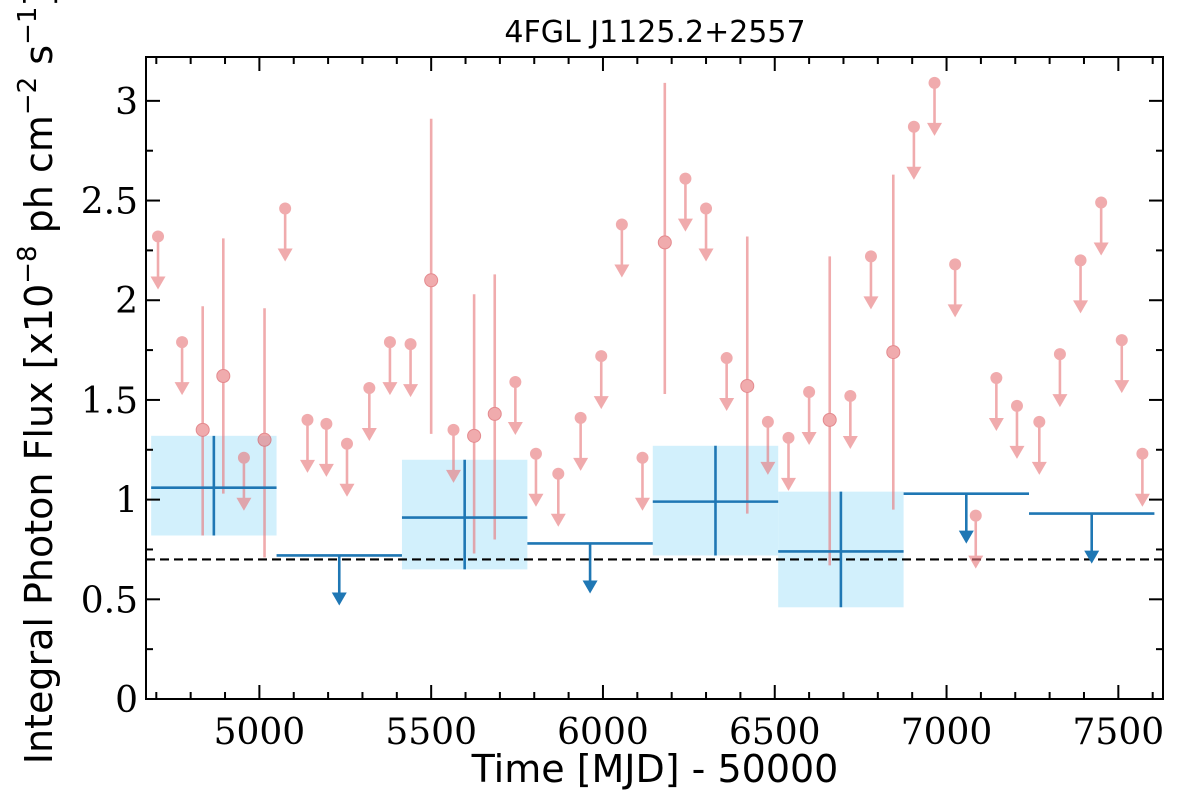 This screenshot has width=1200, height=800. What do you see at coordinates (109, 401) in the screenshot?
I see `y-tick-label: 1.5` at bounding box center [109, 401].